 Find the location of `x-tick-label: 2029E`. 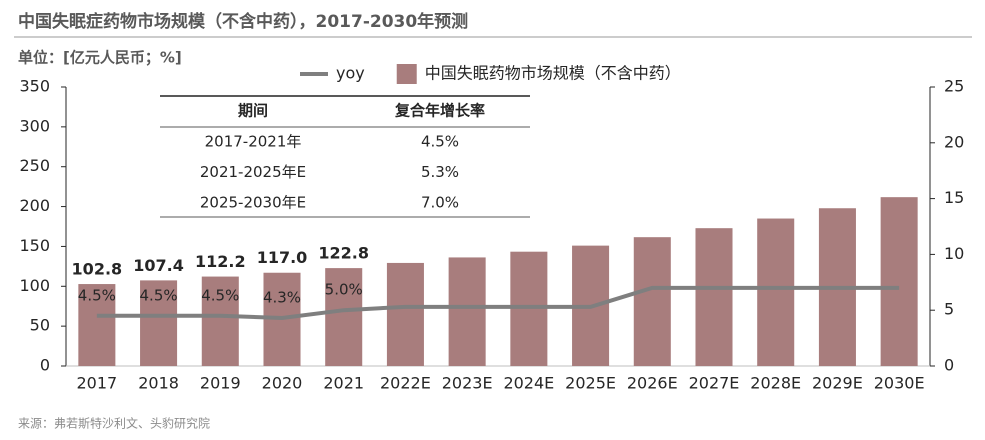

x-tick-label: 2029E is located at coordinates (837, 383).